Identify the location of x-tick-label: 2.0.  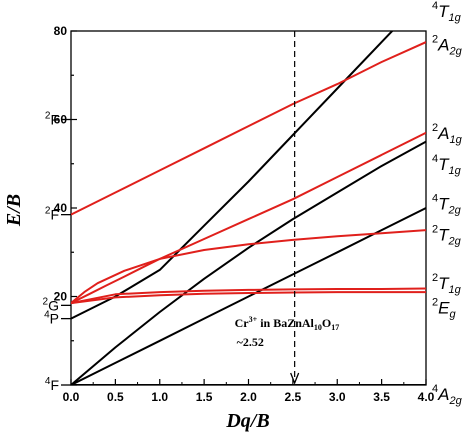
(248, 397).